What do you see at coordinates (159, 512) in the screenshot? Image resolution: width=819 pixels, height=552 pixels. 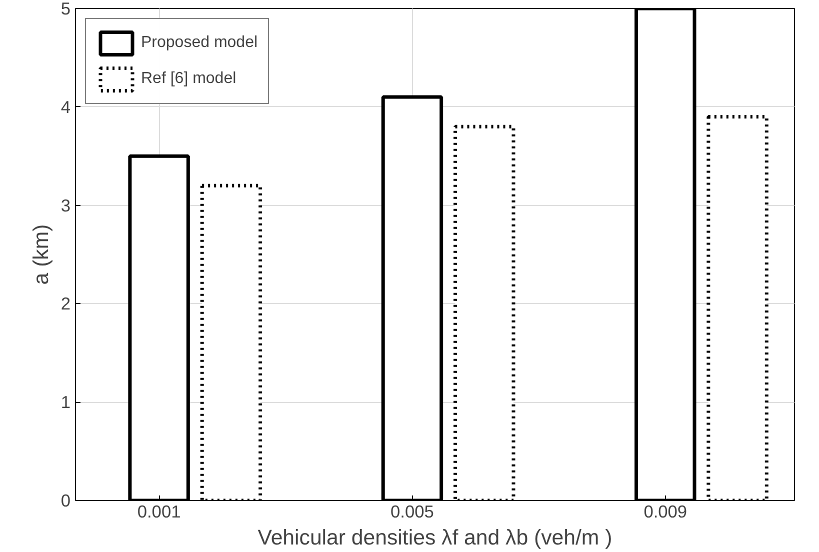 I see `x-tick-label: 0.001` at bounding box center [159, 512].